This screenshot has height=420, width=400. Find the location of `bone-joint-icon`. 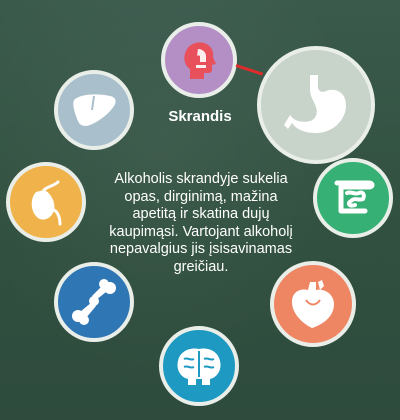

bone-joint-icon is located at coordinates (94, 302).